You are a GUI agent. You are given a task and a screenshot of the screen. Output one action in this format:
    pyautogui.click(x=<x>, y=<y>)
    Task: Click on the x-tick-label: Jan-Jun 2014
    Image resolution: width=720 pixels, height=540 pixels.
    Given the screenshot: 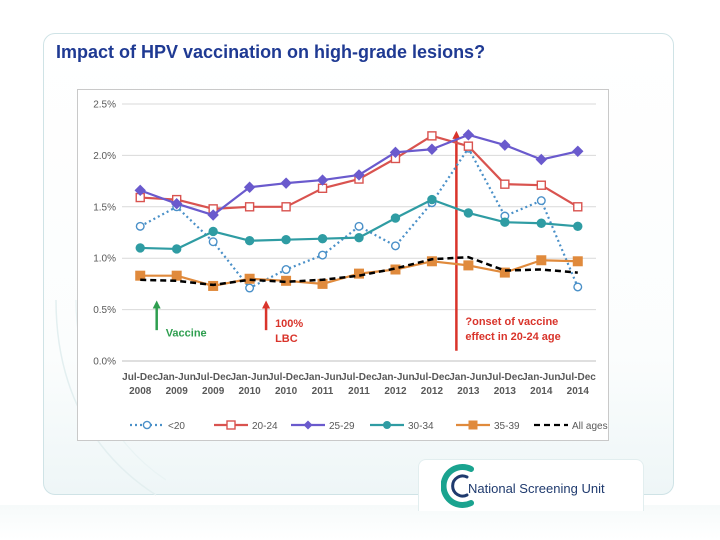 What is the action you would take?
    pyautogui.click(x=541, y=384)
    